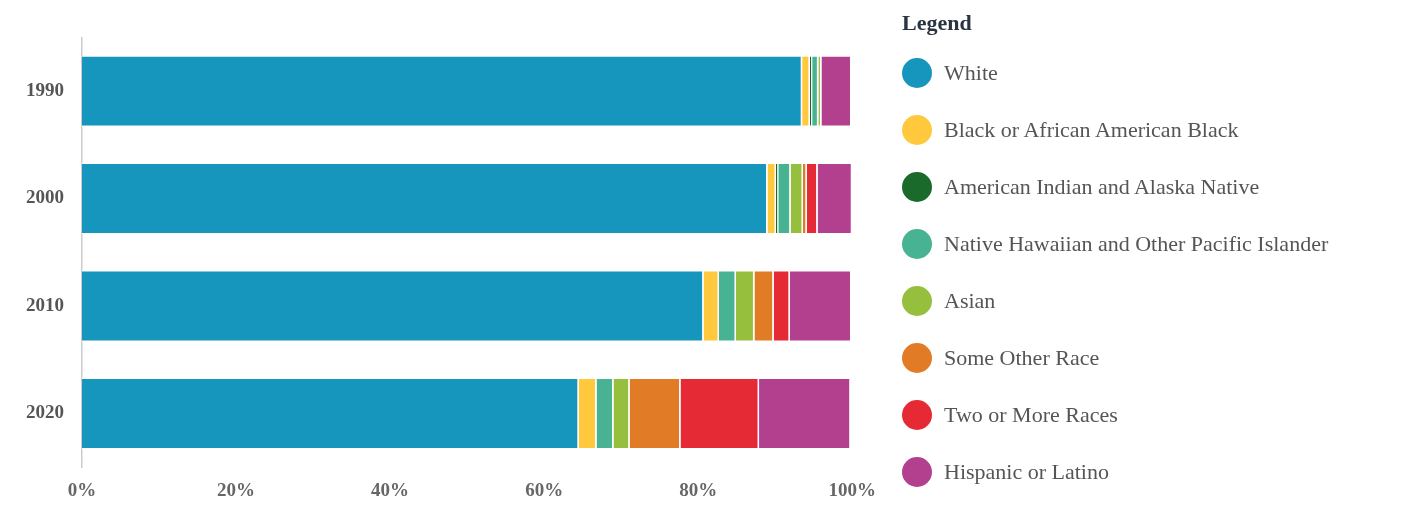 The width and height of the screenshot is (1405, 514). I want to click on legend-label: Hispanic or Latino, so click(1026, 471).